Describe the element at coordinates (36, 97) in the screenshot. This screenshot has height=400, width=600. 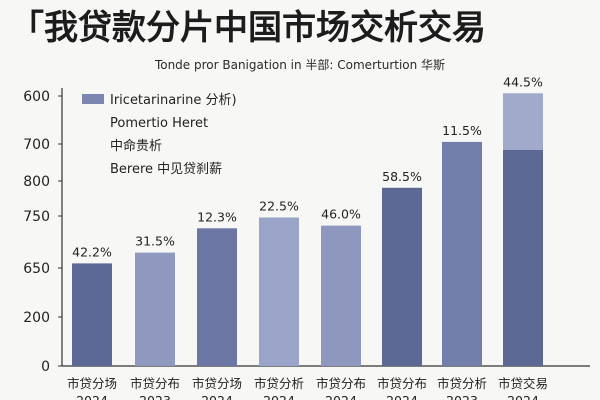
I see `y-tick-label: 600` at that location.